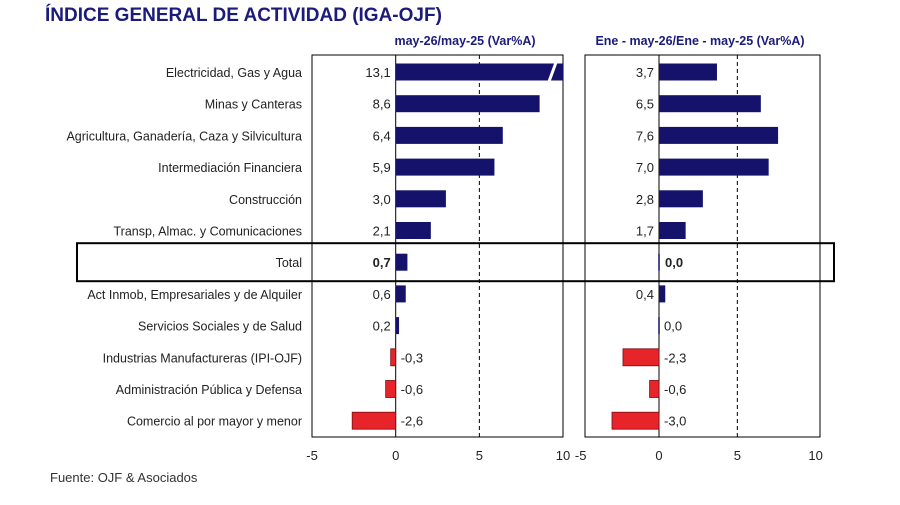 This screenshot has height=505, width=900. What do you see at coordinates (377, 72) in the screenshot?
I see `data-label: 13,1` at bounding box center [377, 72].